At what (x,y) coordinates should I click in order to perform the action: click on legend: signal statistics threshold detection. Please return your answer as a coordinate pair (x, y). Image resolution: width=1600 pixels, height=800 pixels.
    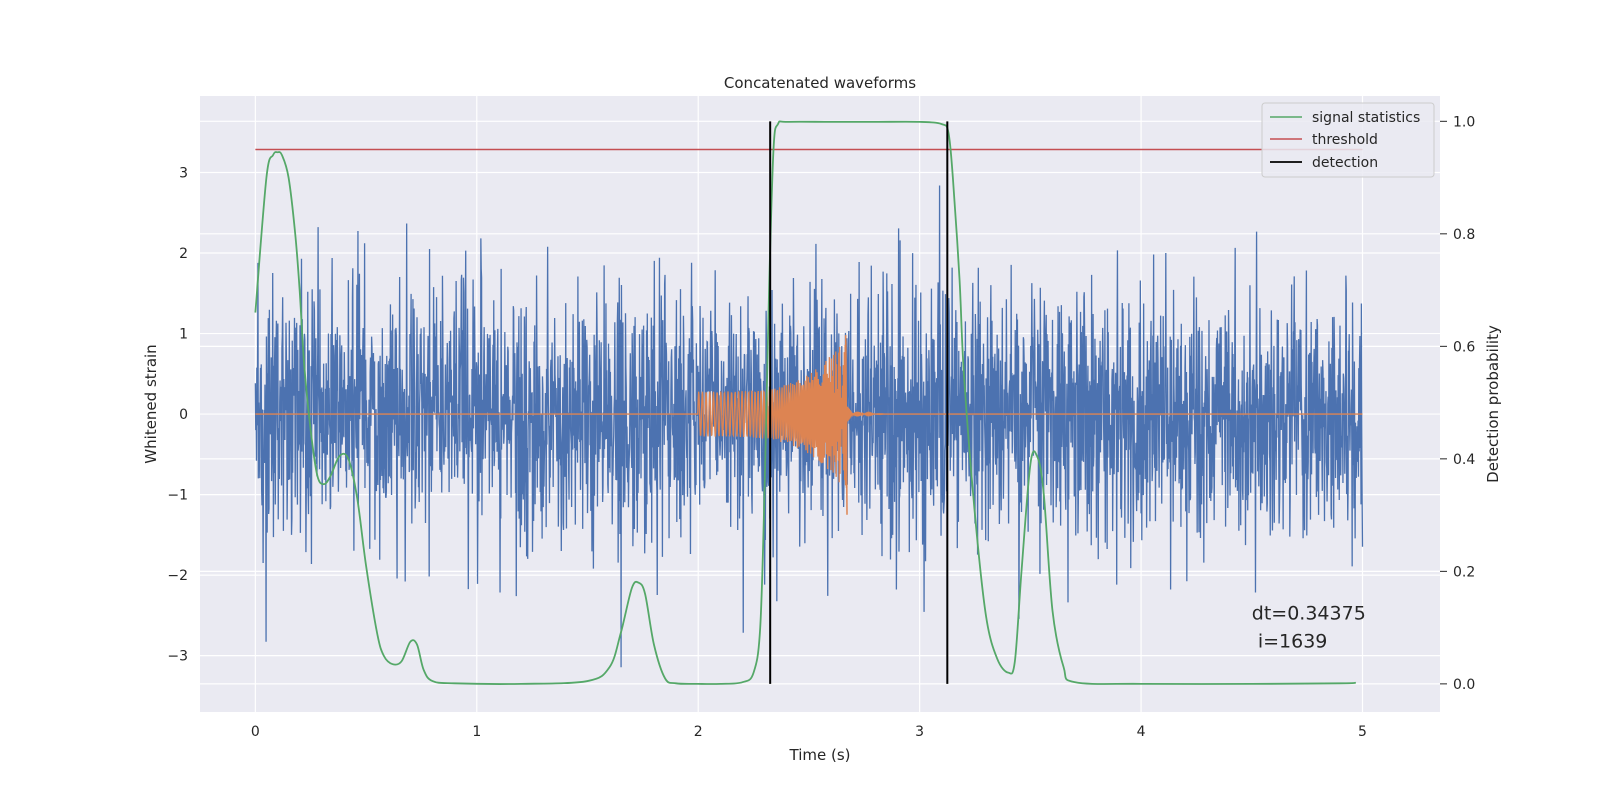
    Looking at the image, I should click on (1348, 140).